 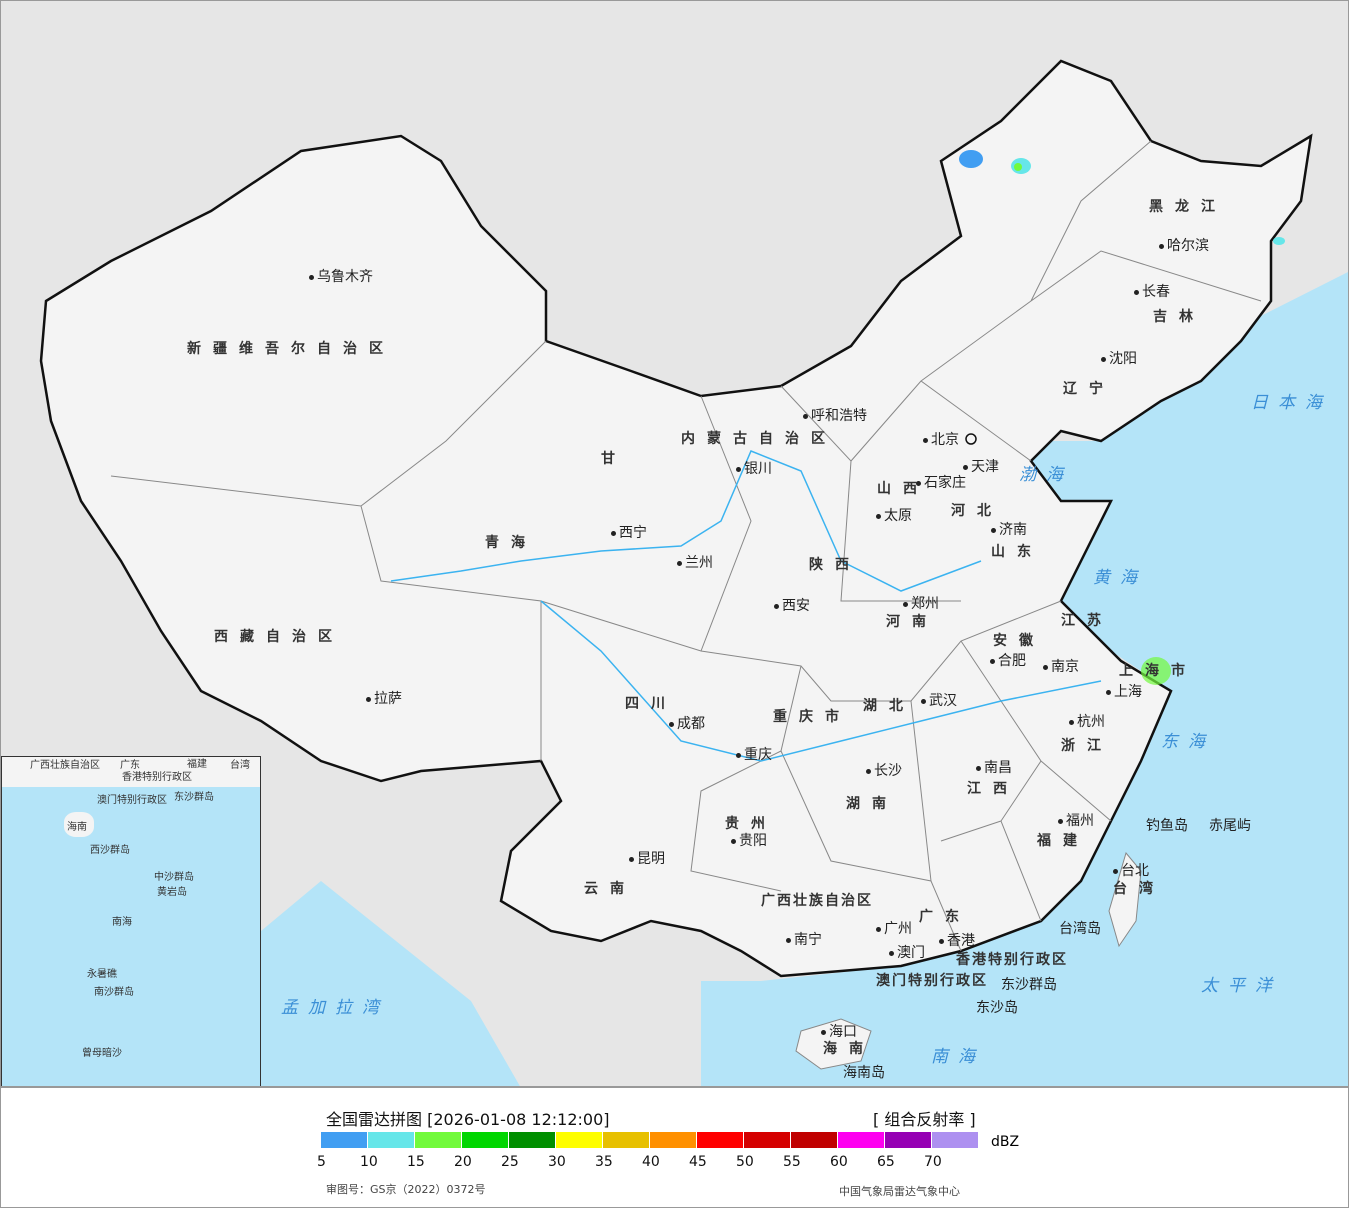 I want to click on ocean-west, so click(x=390, y=983).